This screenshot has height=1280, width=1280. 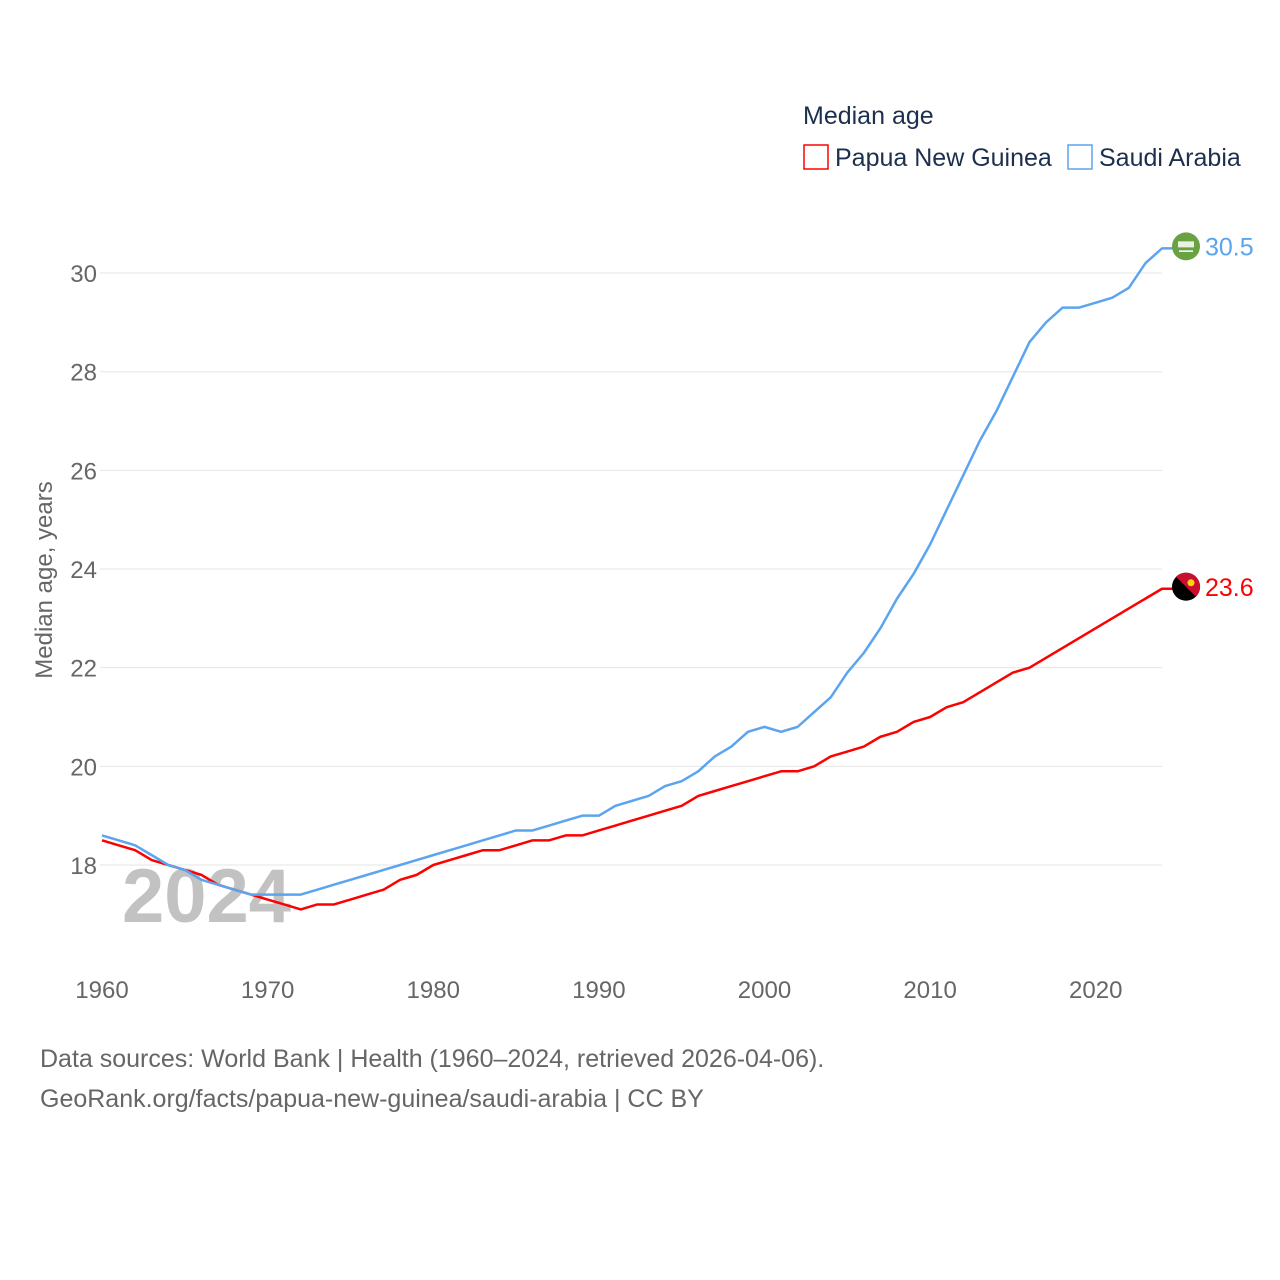 I want to click on y-tick-label: 26, so click(x=83, y=471).